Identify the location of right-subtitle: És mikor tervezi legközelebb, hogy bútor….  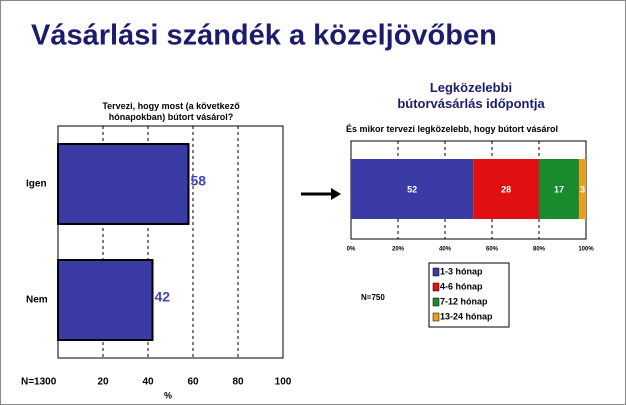
(452, 129).